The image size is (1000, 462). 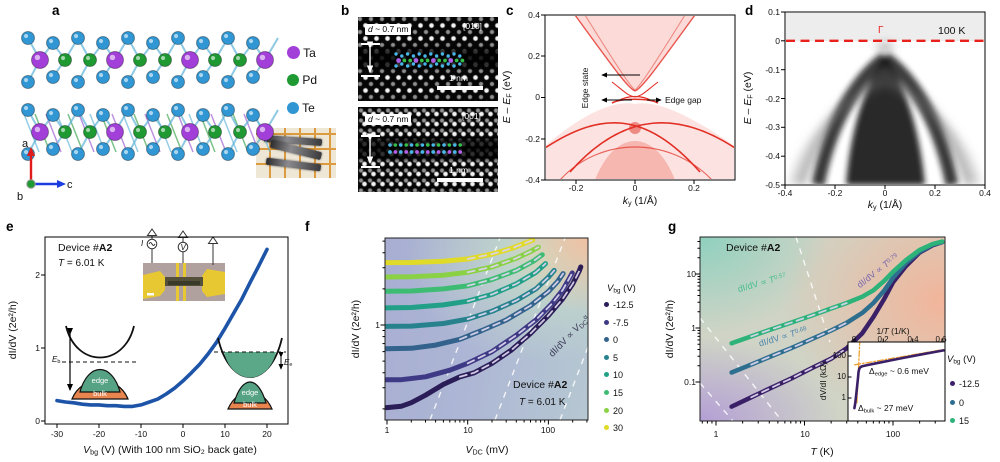 I want to click on f-xtick: 100, so click(x=548, y=430).